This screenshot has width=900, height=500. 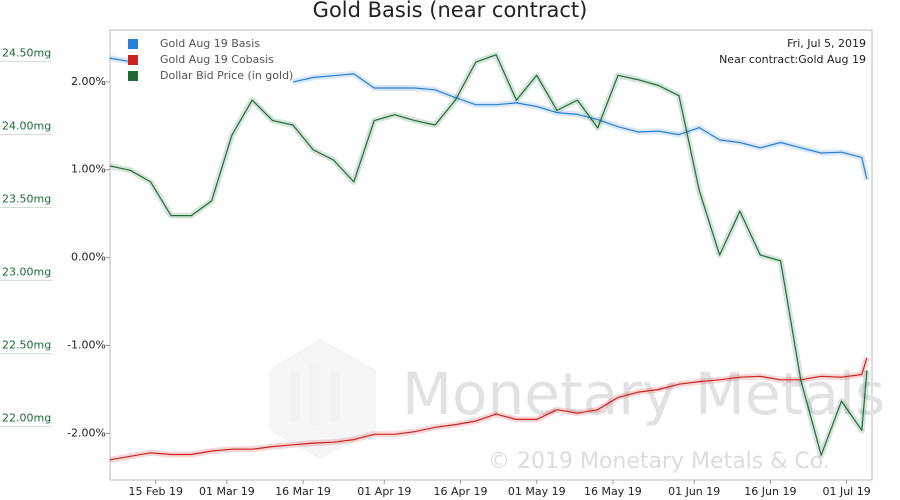 What do you see at coordinates (210, 43) in the screenshot?
I see `legend-label: Gold Aug 19 Basis` at bounding box center [210, 43].